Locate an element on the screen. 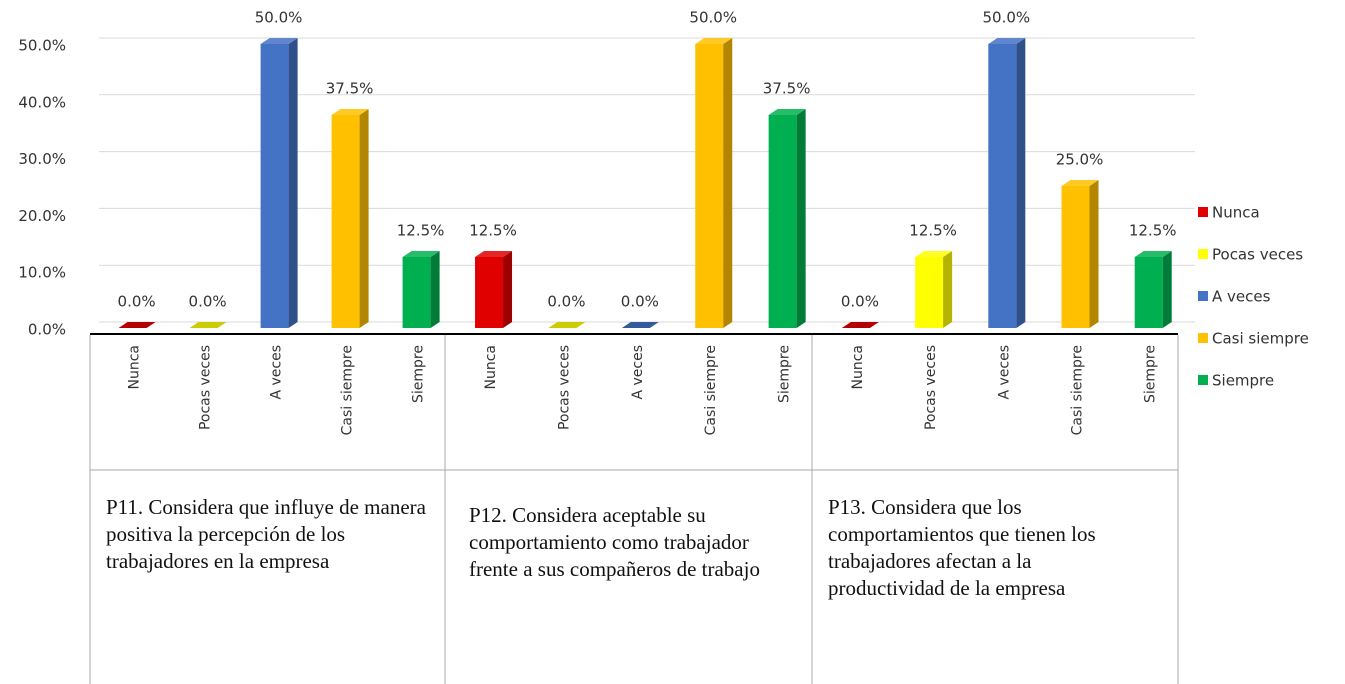 Image resolution: width=1345 pixels, height=684 pixels. data-label: 25.0% is located at coordinates (1080, 160).